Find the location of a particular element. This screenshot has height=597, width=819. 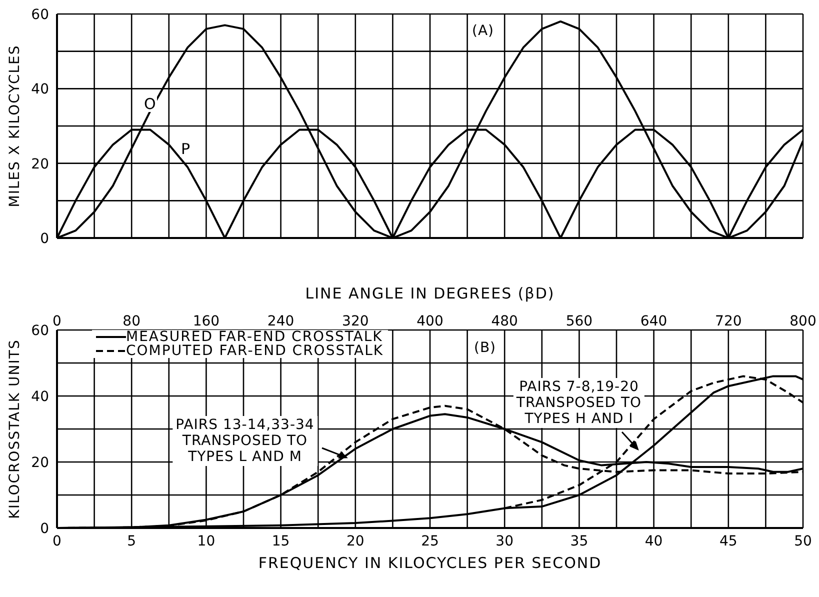

annotation: (A) is located at coordinates (483, 31).